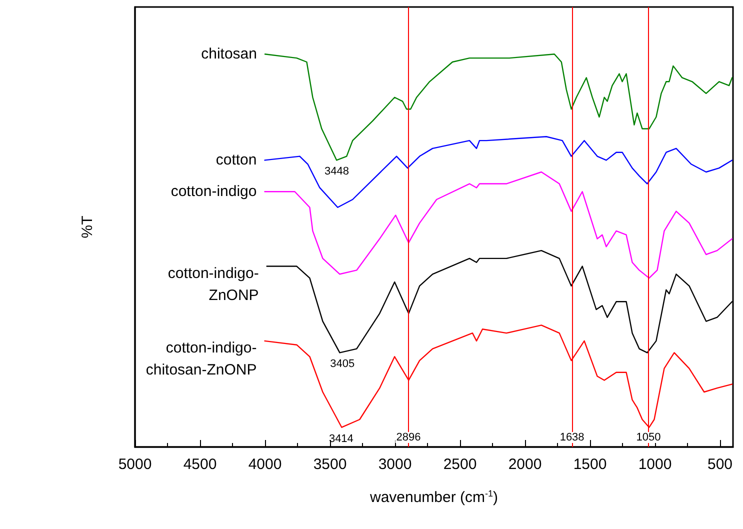  What do you see at coordinates (408, 438) in the screenshot?
I see `ref-line-label: 2896` at bounding box center [408, 438].